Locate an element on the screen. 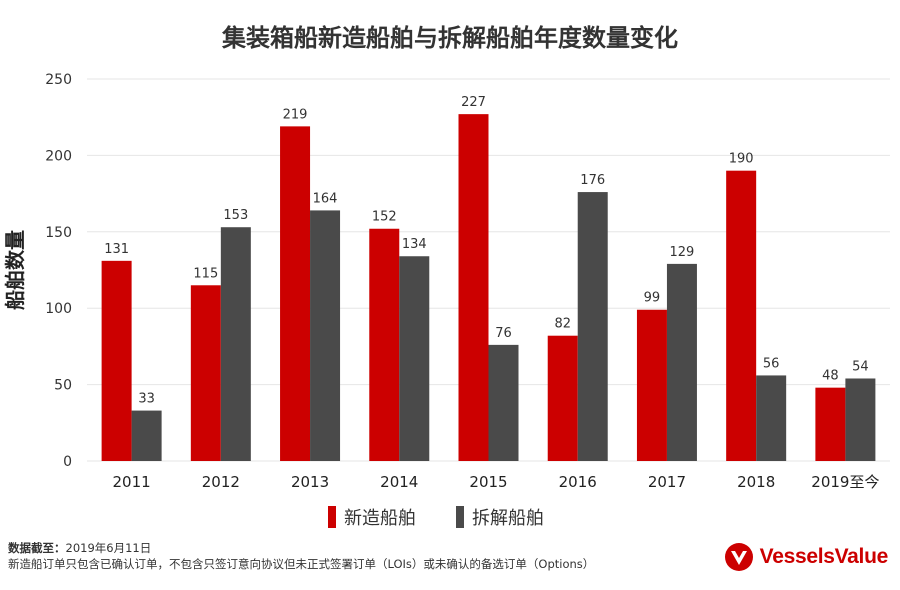 Image resolution: width=900 pixels, height=590 pixels. logo-text: VesselsValue is located at coordinates (824, 556).